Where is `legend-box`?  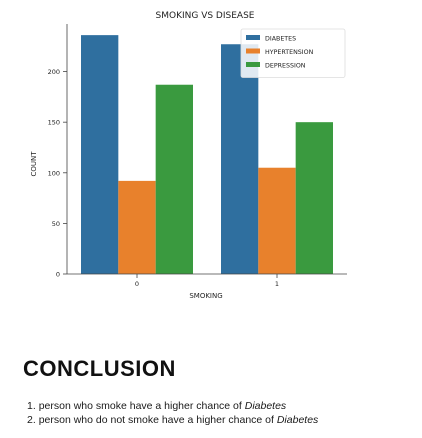
legend-box is located at coordinates (293, 53).